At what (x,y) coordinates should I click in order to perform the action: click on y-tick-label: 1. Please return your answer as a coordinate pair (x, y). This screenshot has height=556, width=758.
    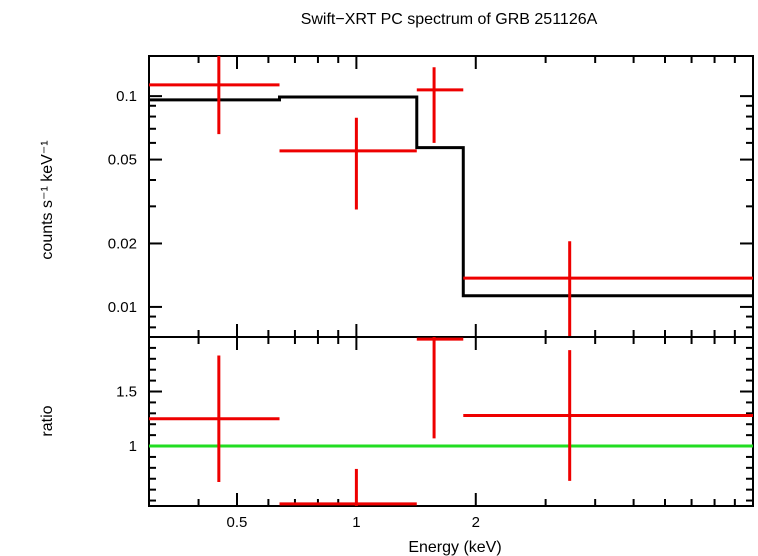
    Looking at the image, I should click on (133, 446).